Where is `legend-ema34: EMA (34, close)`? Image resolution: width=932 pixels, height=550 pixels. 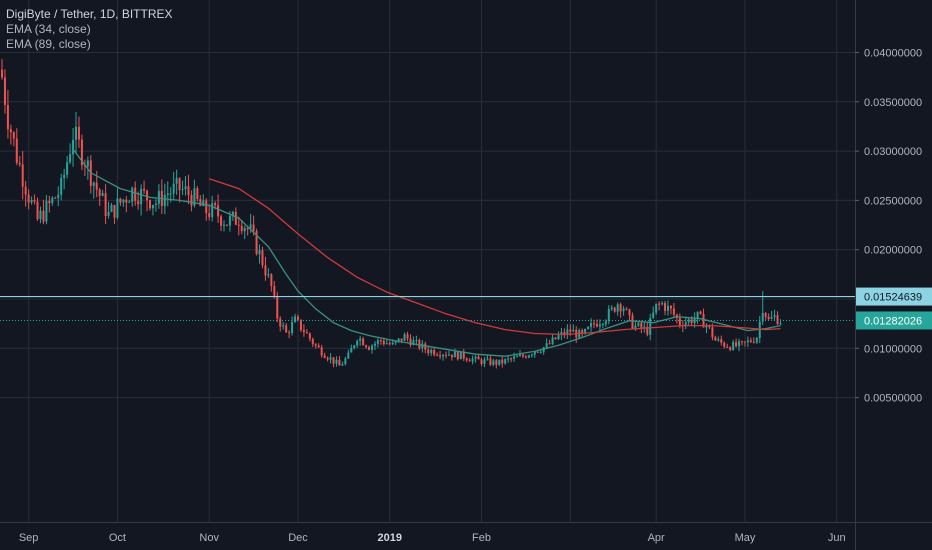 legend-ema34: EMA (34, close) is located at coordinates (48, 29).